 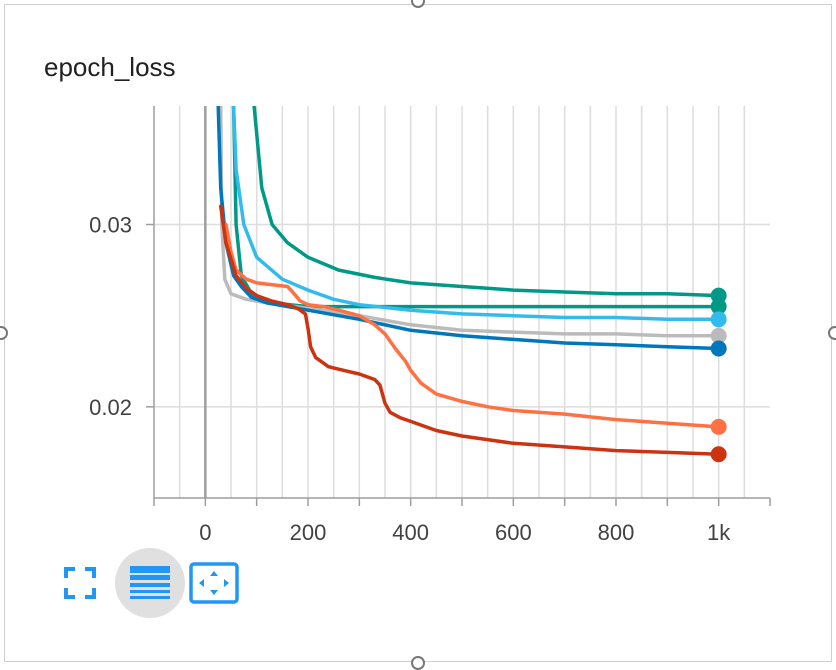 I want to click on fullscreen-icon, so click(x=80, y=583).